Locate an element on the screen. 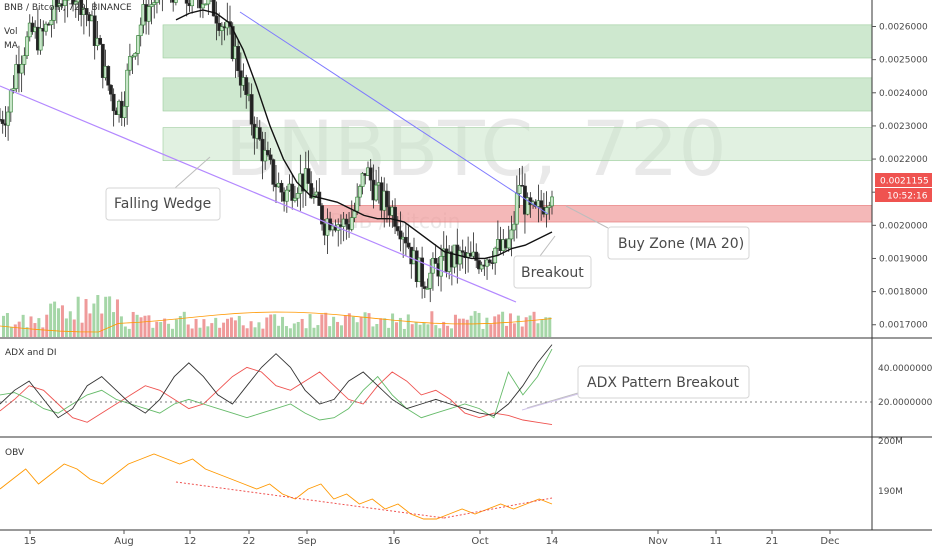 The height and width of the screenshot is (550, 932). obv-tick: 200M is located at coordinates (890, 442).